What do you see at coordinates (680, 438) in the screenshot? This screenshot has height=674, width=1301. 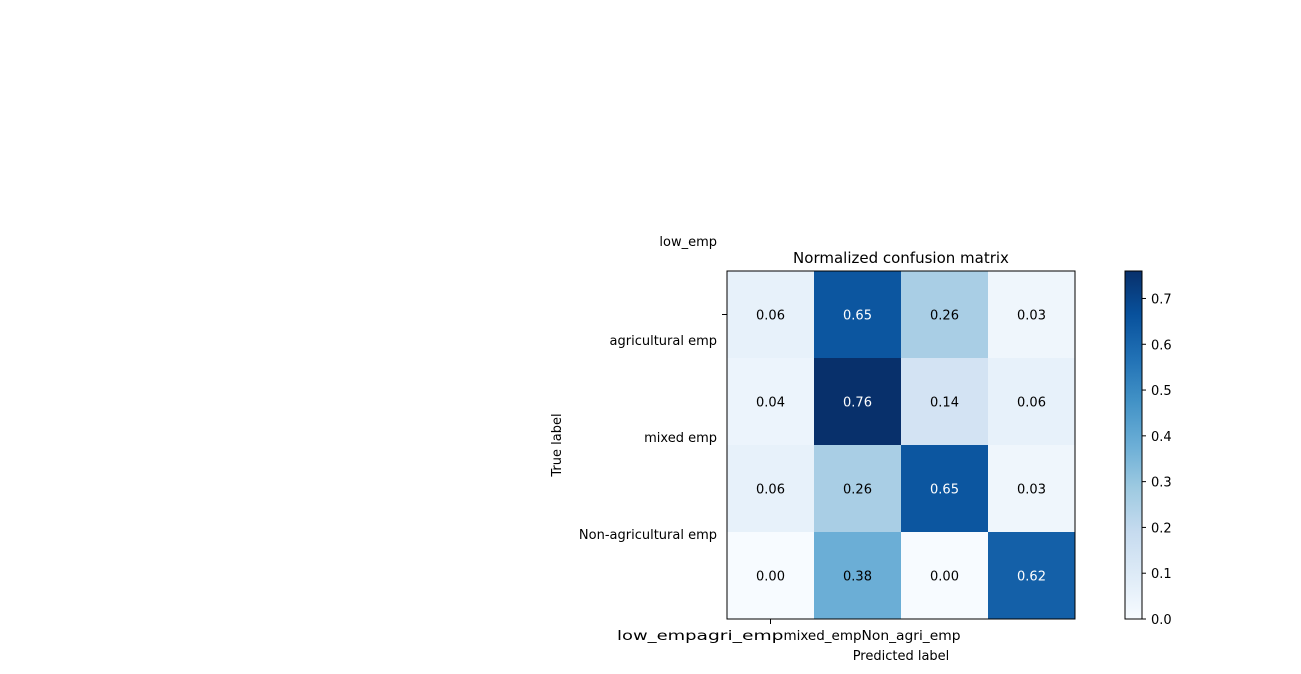 I see `y-tick-label: mixed emp` at bounding box center [680, 438].